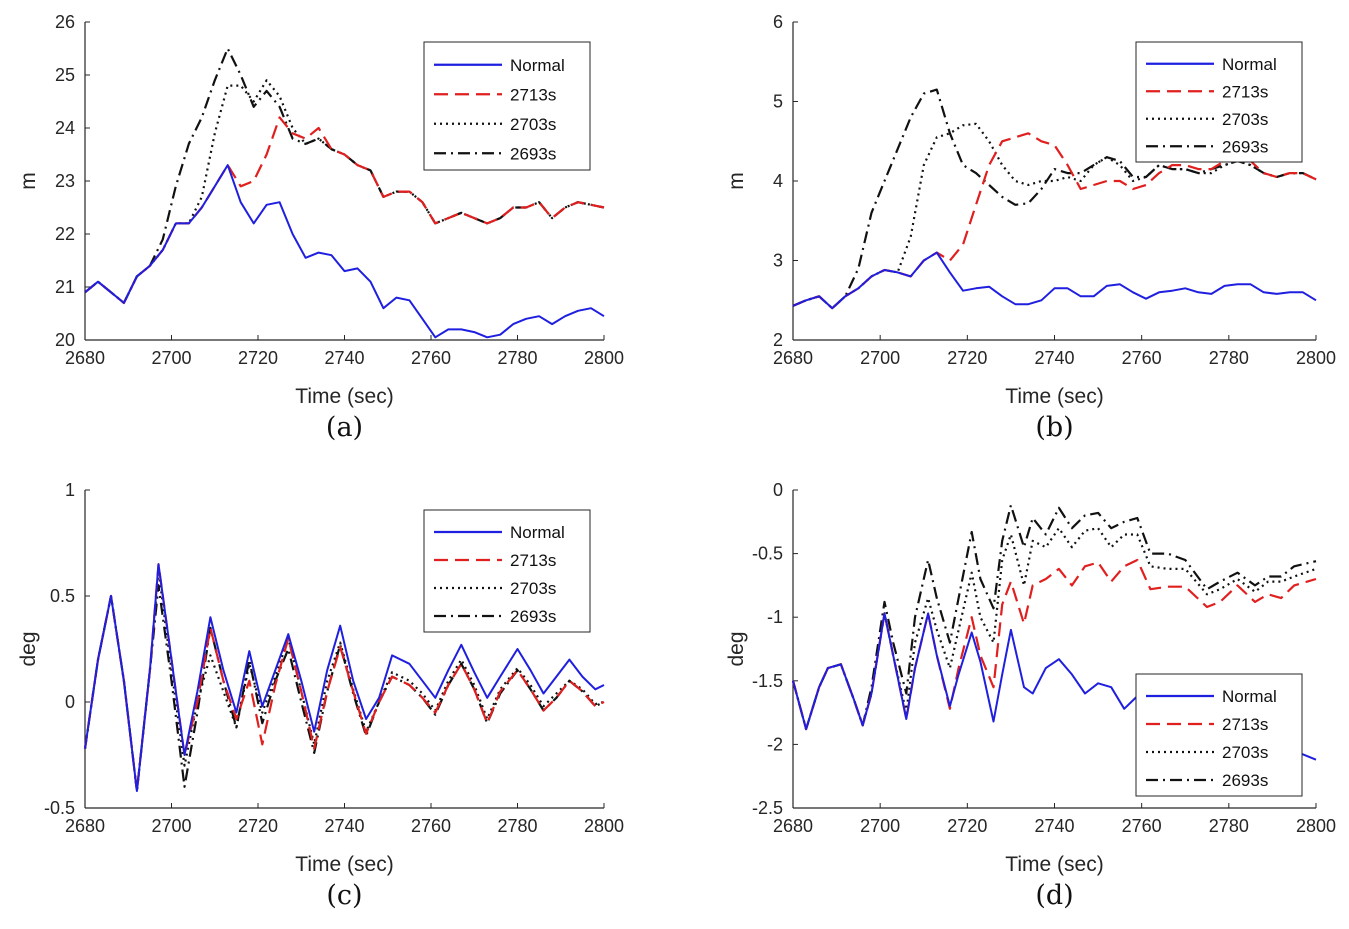 The width and height of the screenshot is (1349, 929). What do you see at coordinates (778, 181) in the screenshot?
I see `y-tick-label: 4` at bounding box center [778, 181].